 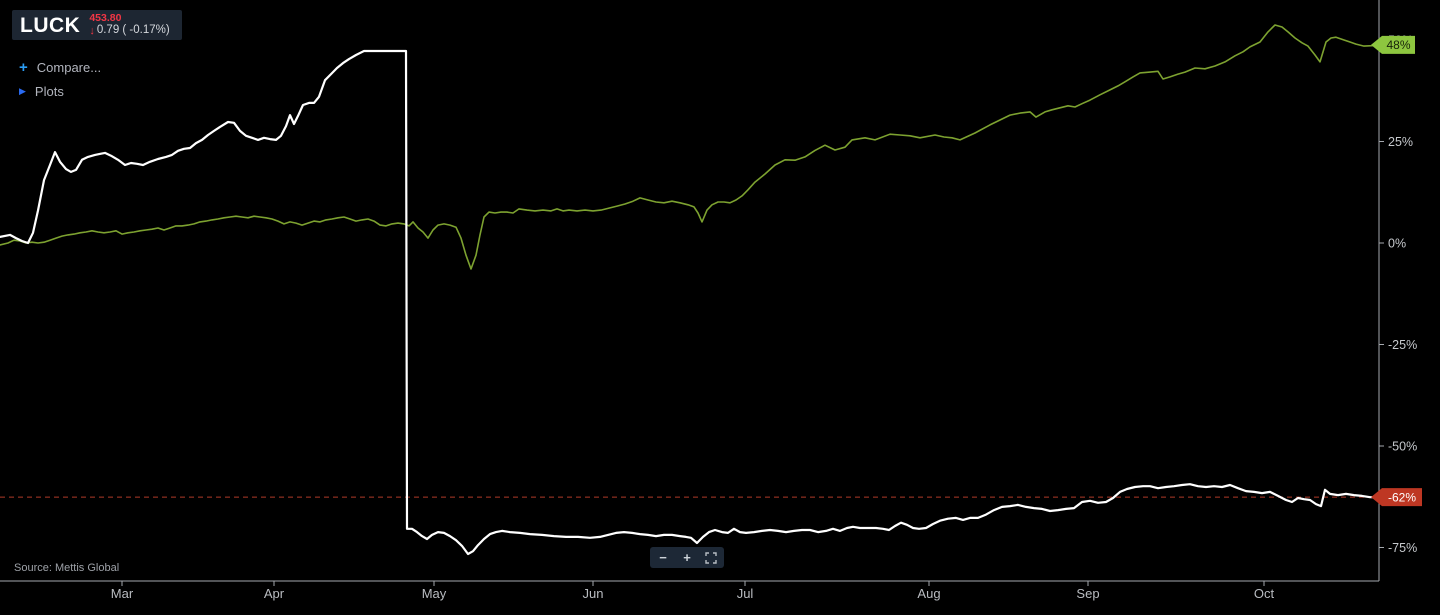 I want to click on last-value-badge-LUCK, so click(x=1396, y=497).